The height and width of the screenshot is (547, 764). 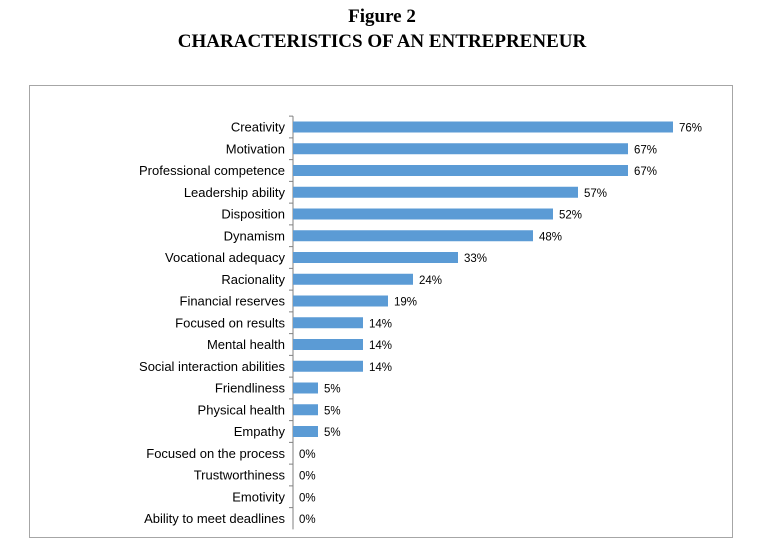 What do you see at coordinates (253, 214) in the screenshot?
I see `category-label: Disposition` at bounding box center [253, 214].